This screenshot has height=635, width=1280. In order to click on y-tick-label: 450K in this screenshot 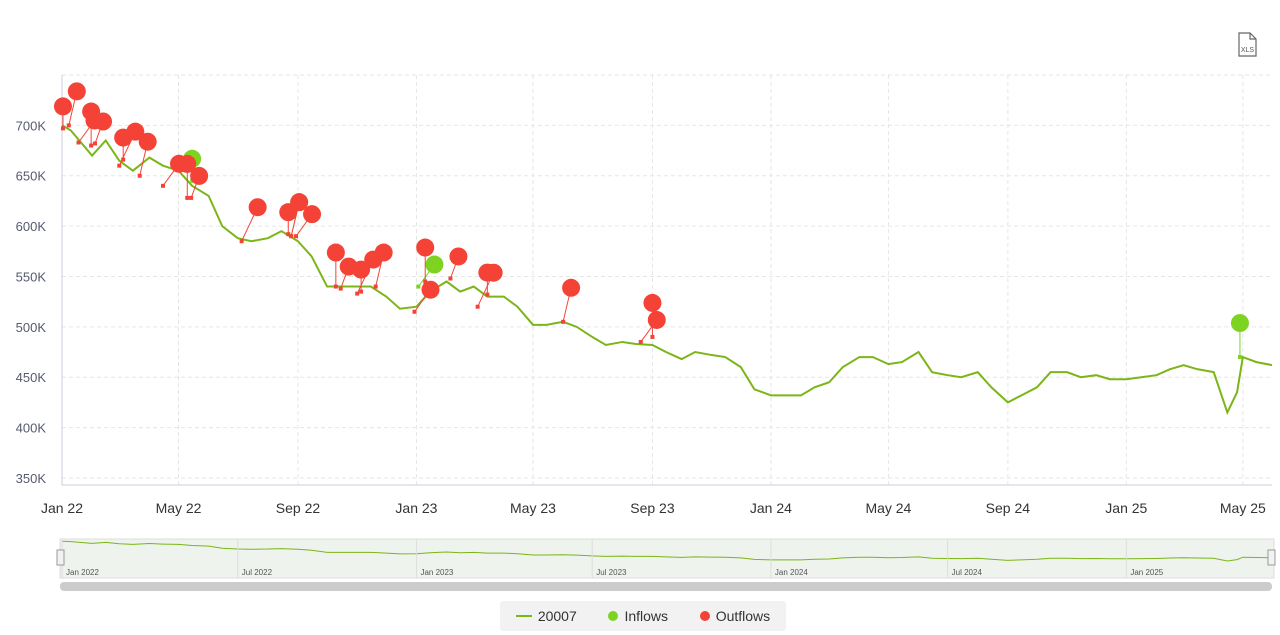, I will do `click(31, 377)`.